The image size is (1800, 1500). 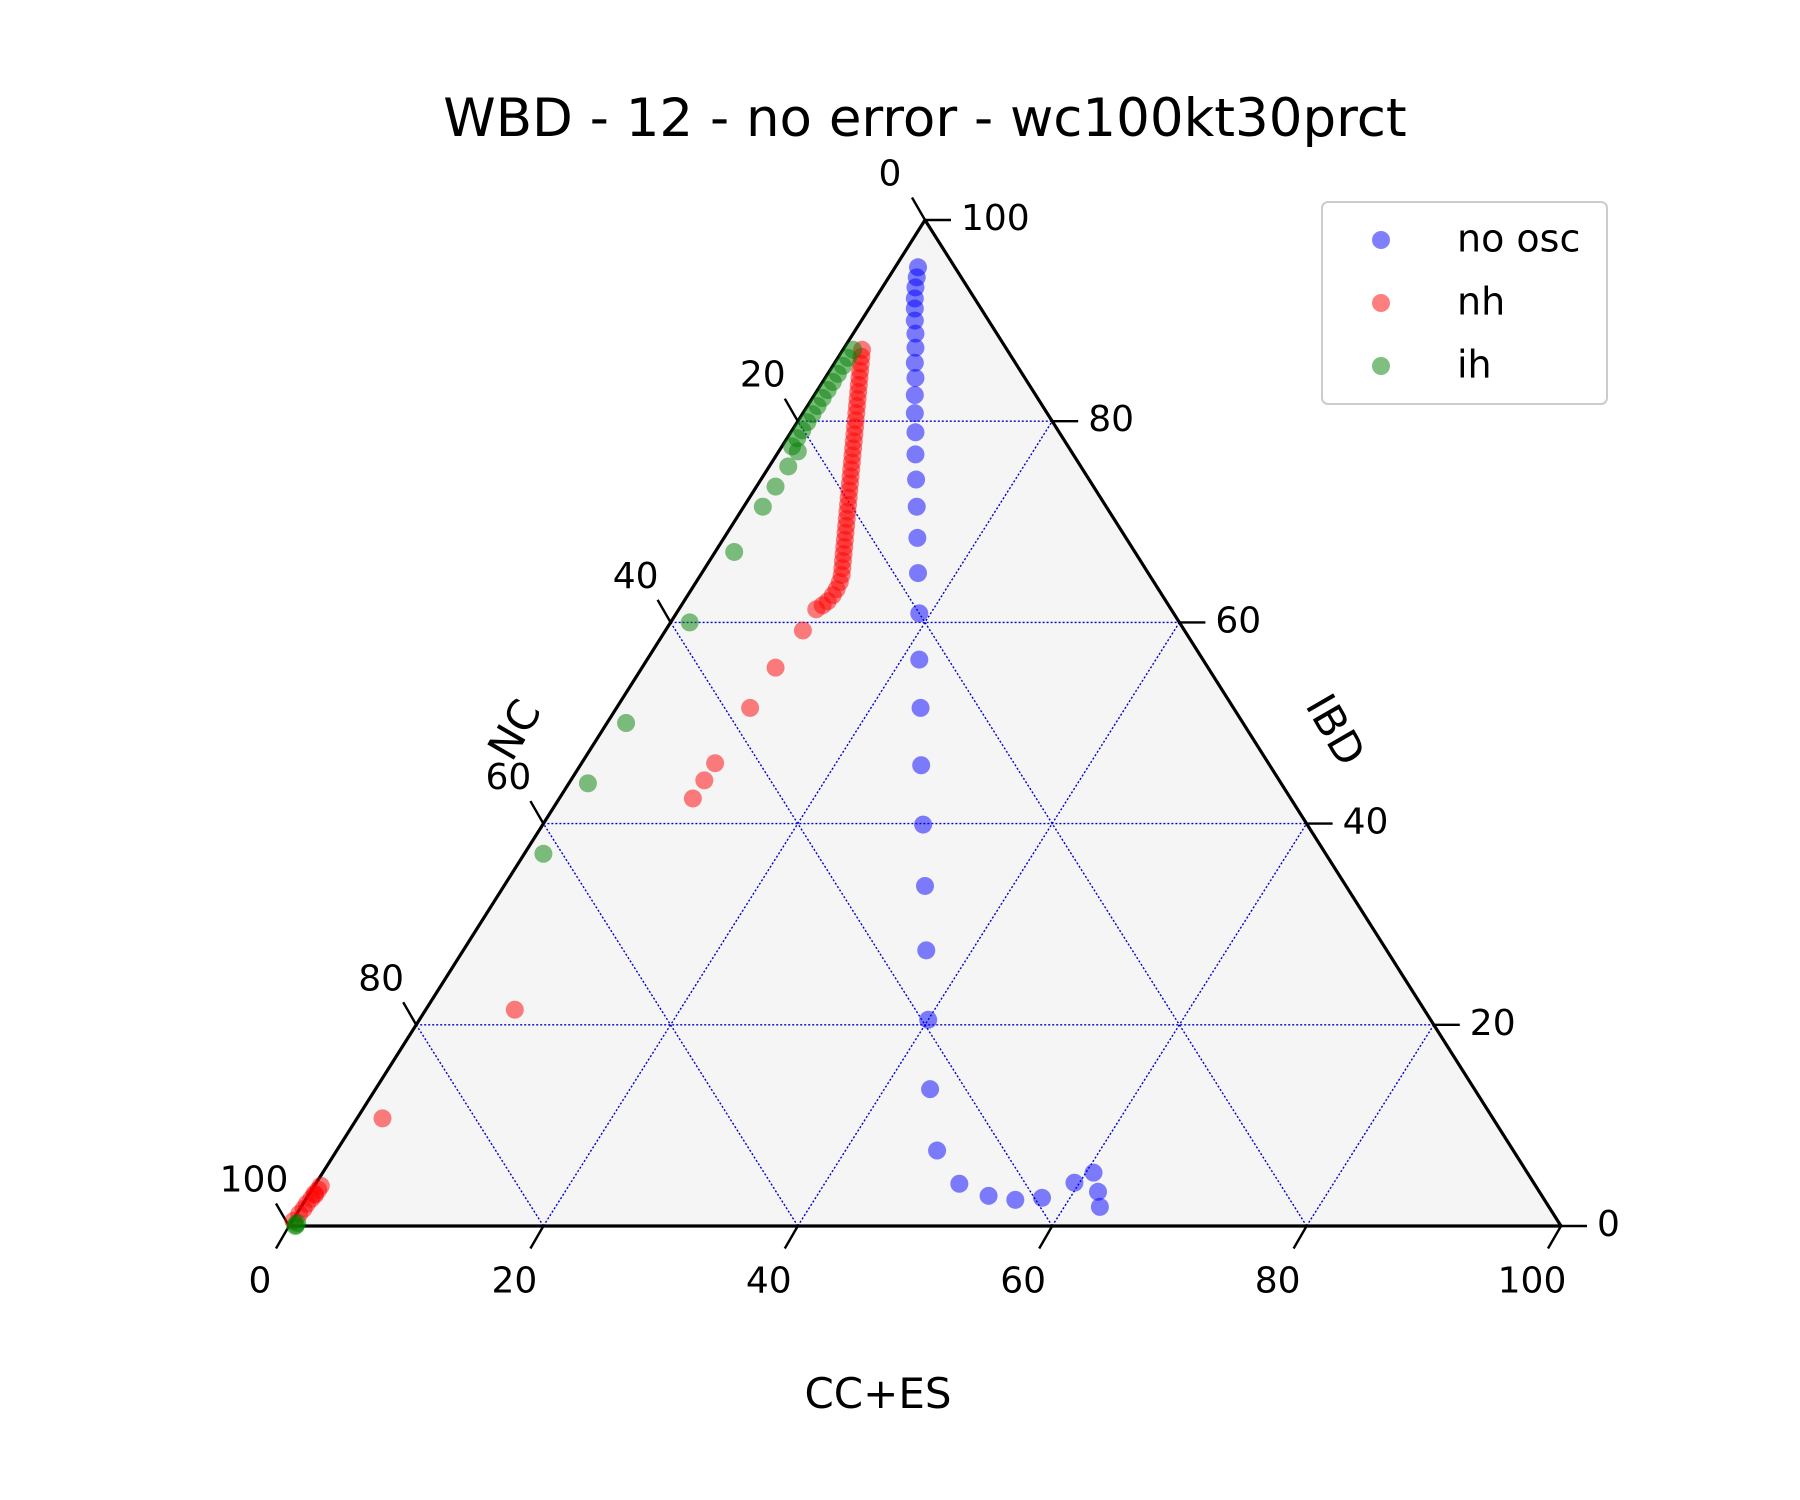 I want to click on legend: no osc nh ih, so click(x=1464, y=303).